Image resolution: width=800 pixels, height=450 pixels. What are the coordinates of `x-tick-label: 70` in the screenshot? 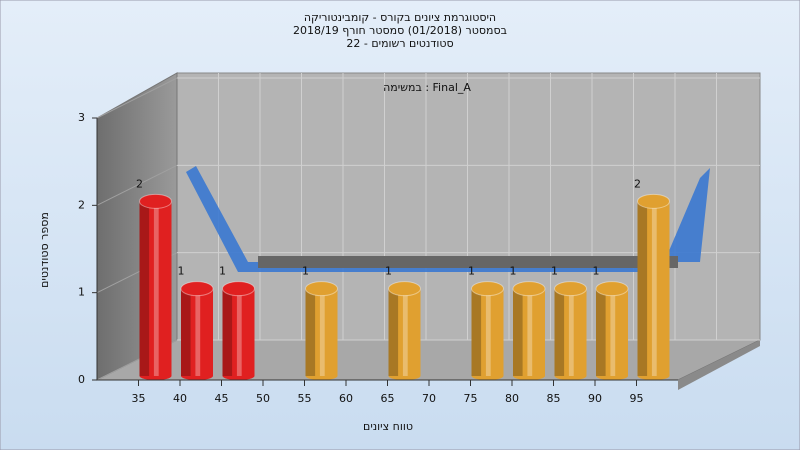 It's located at (429, 398).